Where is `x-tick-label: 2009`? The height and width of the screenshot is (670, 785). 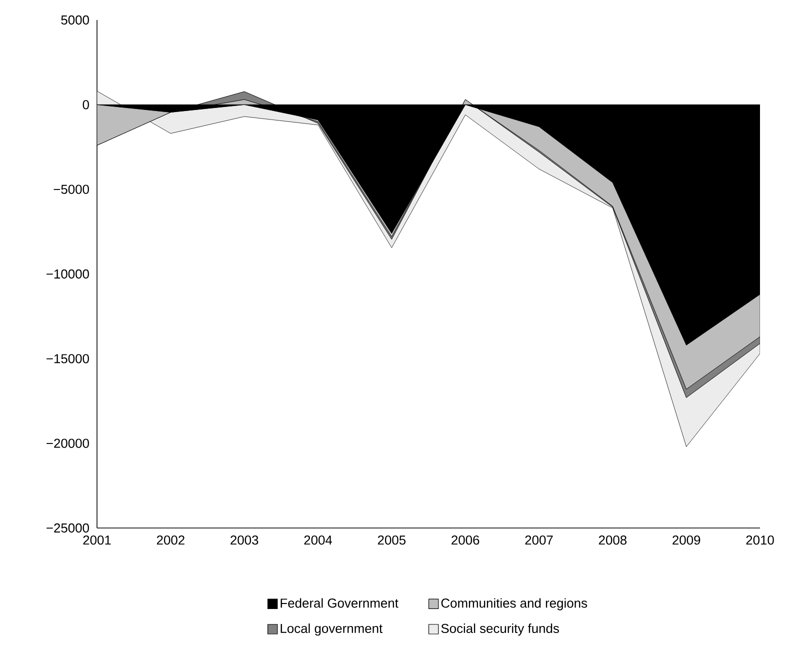 x-tick-label: 2009 is located at coordinates (686, 540).